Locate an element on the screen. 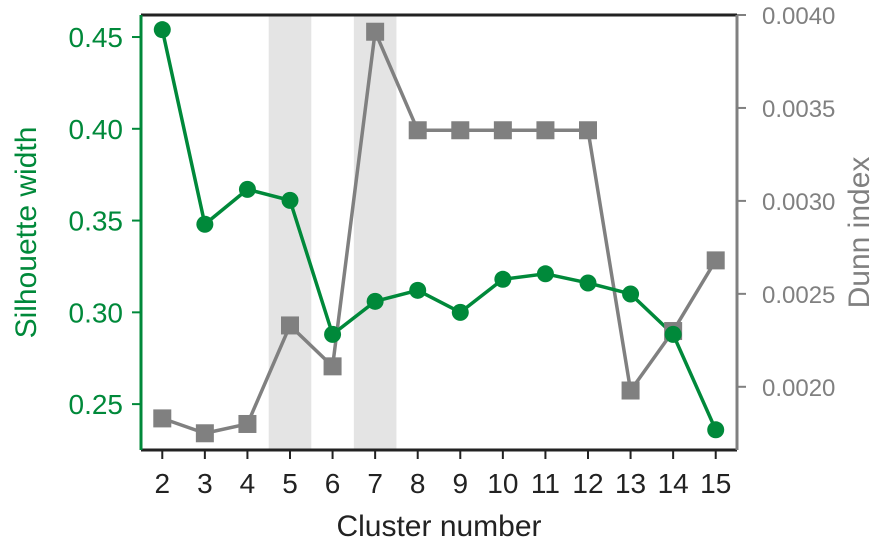 This screenshot has height=546, width=886. right-tick-label-0.0030: 0.0030 is located at coordinates (798, 202).